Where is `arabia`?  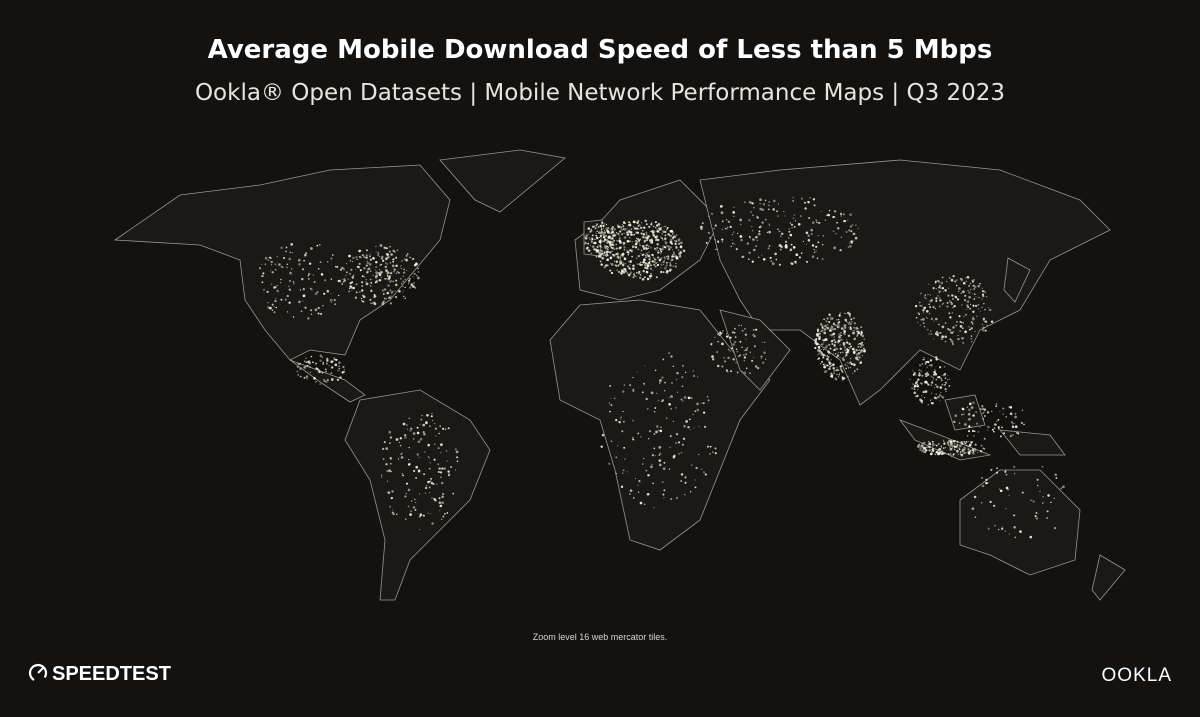
arabia is located at coordinates (755, 350).